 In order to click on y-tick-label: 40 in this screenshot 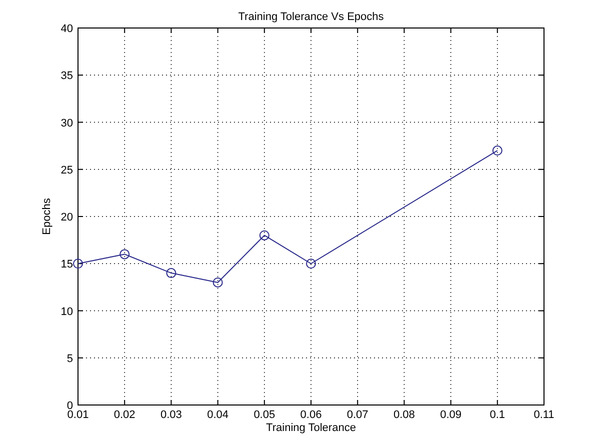, I will do `click(66, 29)`.